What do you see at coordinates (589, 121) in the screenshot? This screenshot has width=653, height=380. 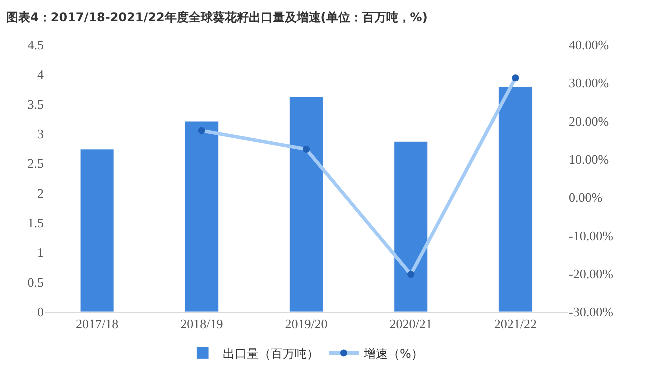 I see `y2-tick-label: 20.00%` at bounding box center [589, 121].